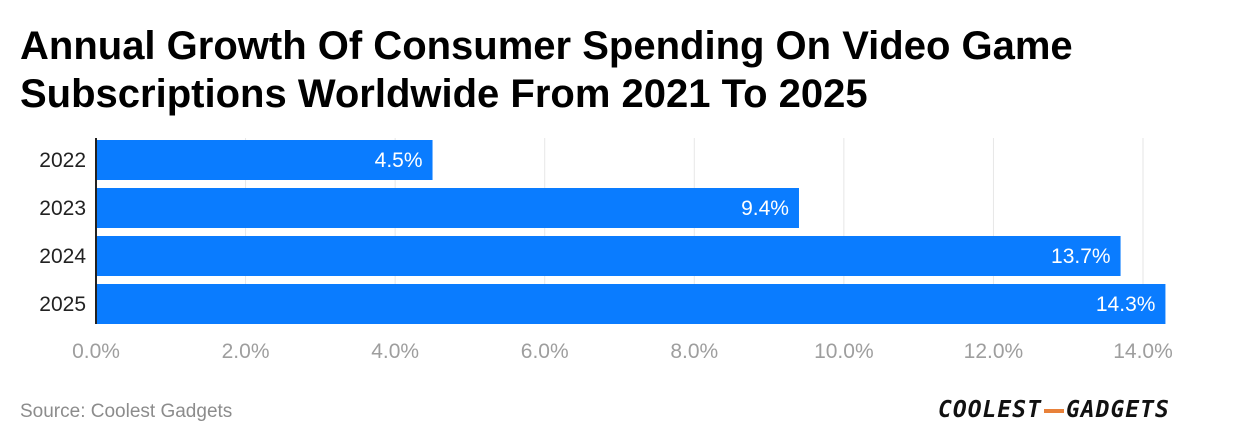 Image resolution: width=1240 pixels, height=446 pixels. Describe the element at coordinates (694, 351) in the screenshot. I see `x-tick-label: 8.0%` at that location.